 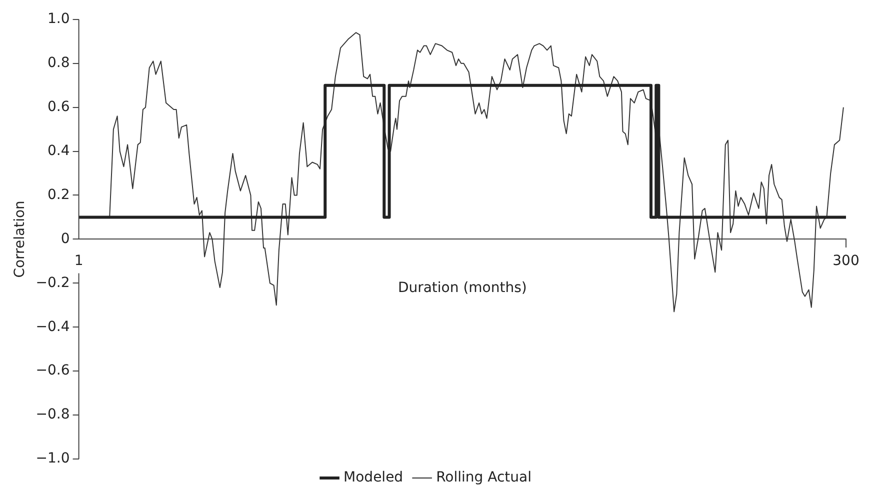 What do you see at coordinates (53, 370) in the screenshot?
I see `y-tick-label: −0.6` at bounding box center [53, 370].